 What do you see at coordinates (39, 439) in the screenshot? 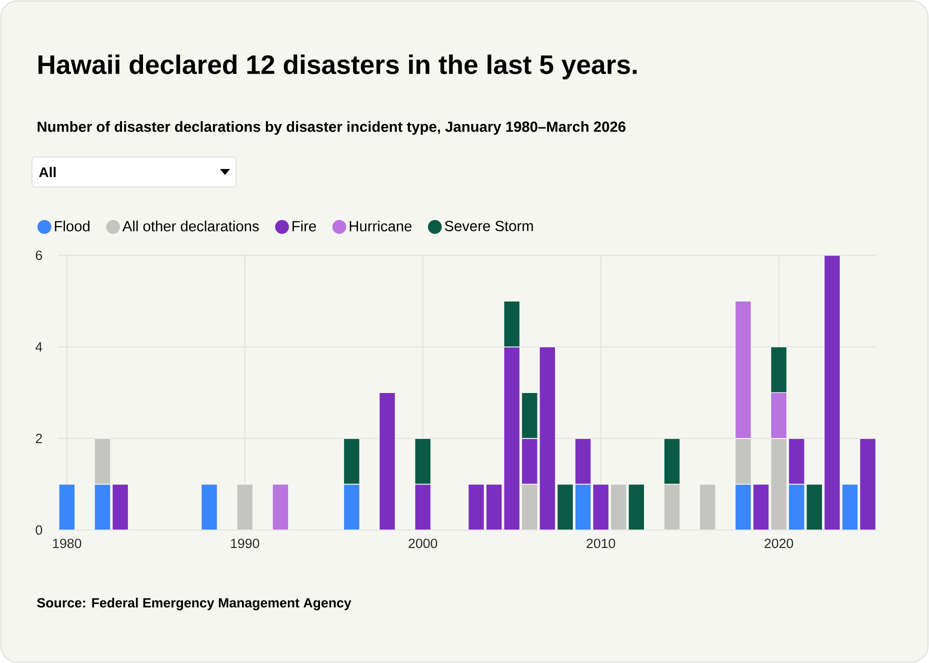
I see `y-tick-label: 2` at bounding box center [39, 439].